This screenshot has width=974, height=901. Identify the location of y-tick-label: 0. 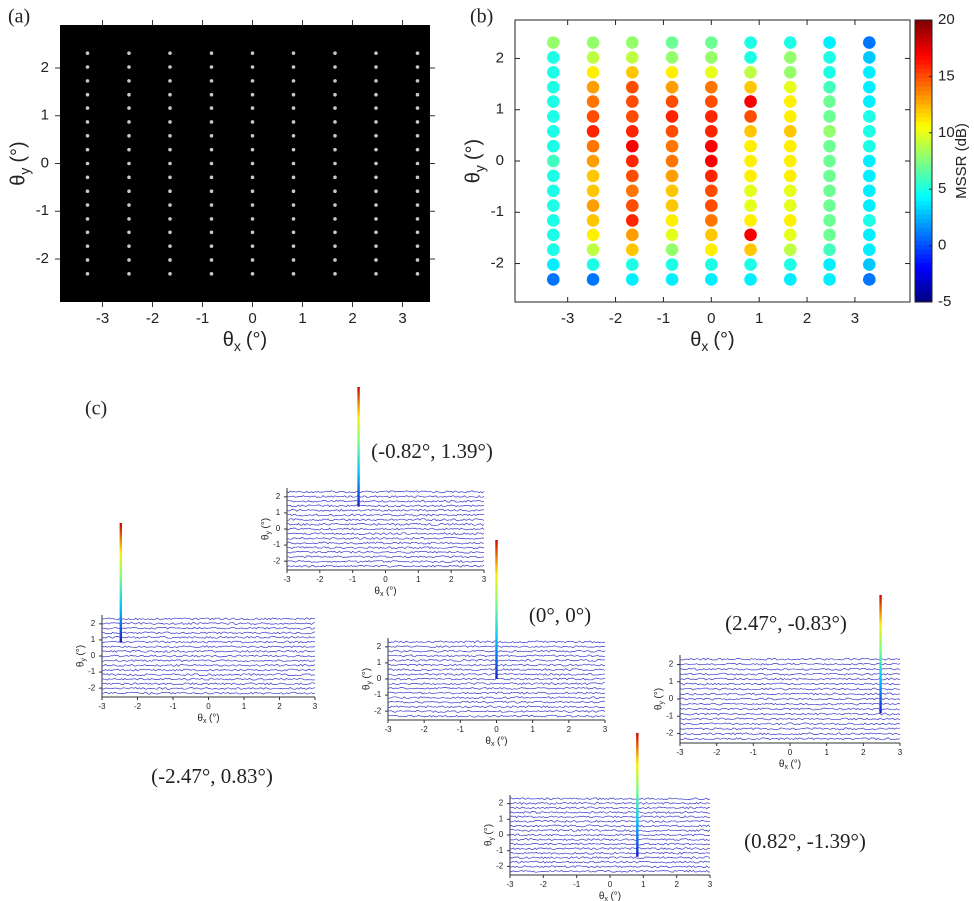
(500, 160).